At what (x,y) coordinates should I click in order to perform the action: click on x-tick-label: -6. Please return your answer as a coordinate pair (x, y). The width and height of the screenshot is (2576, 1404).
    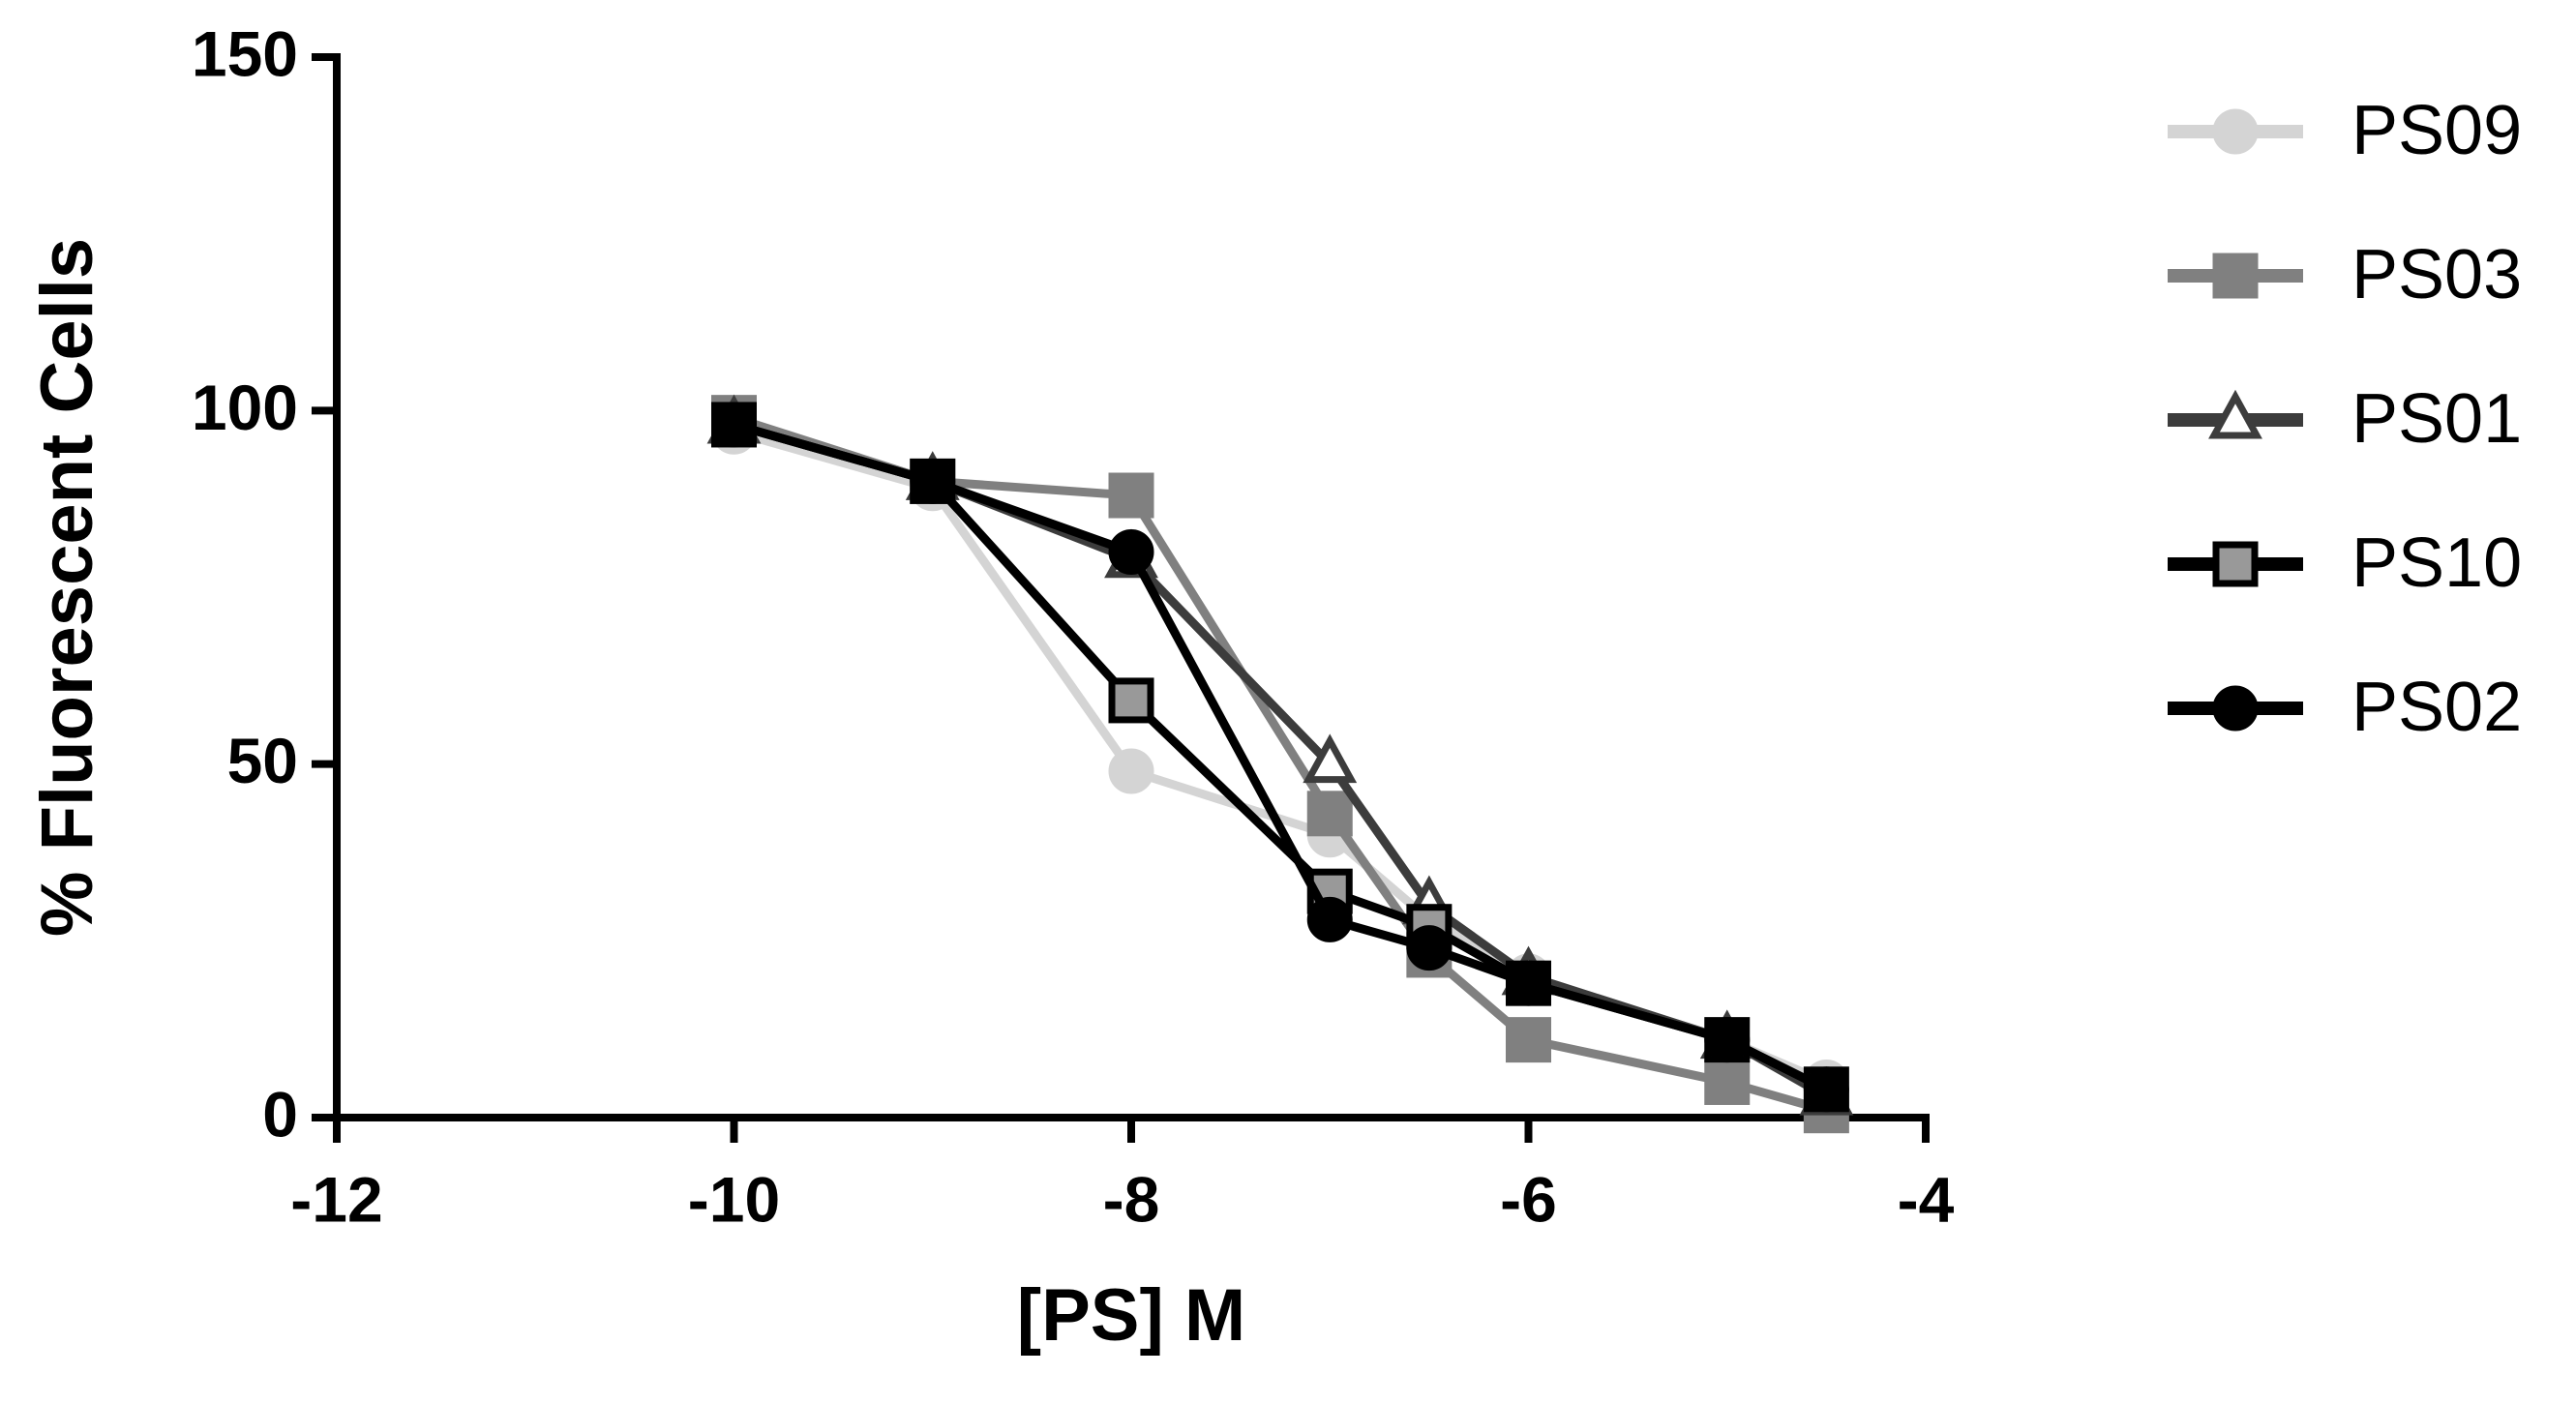
    Looking at the image, I should click on (1528, 1199).